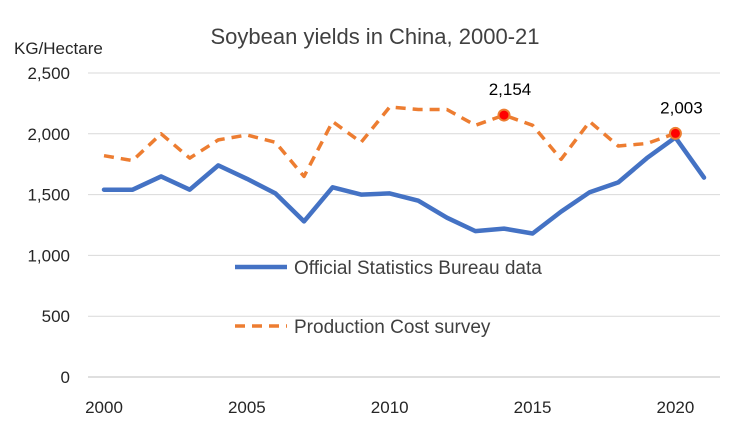 The image size is (751, 442). Describe the element at coordinates (104, 407) in the screenshot. I see `x-tick-label: 2000` at that location.